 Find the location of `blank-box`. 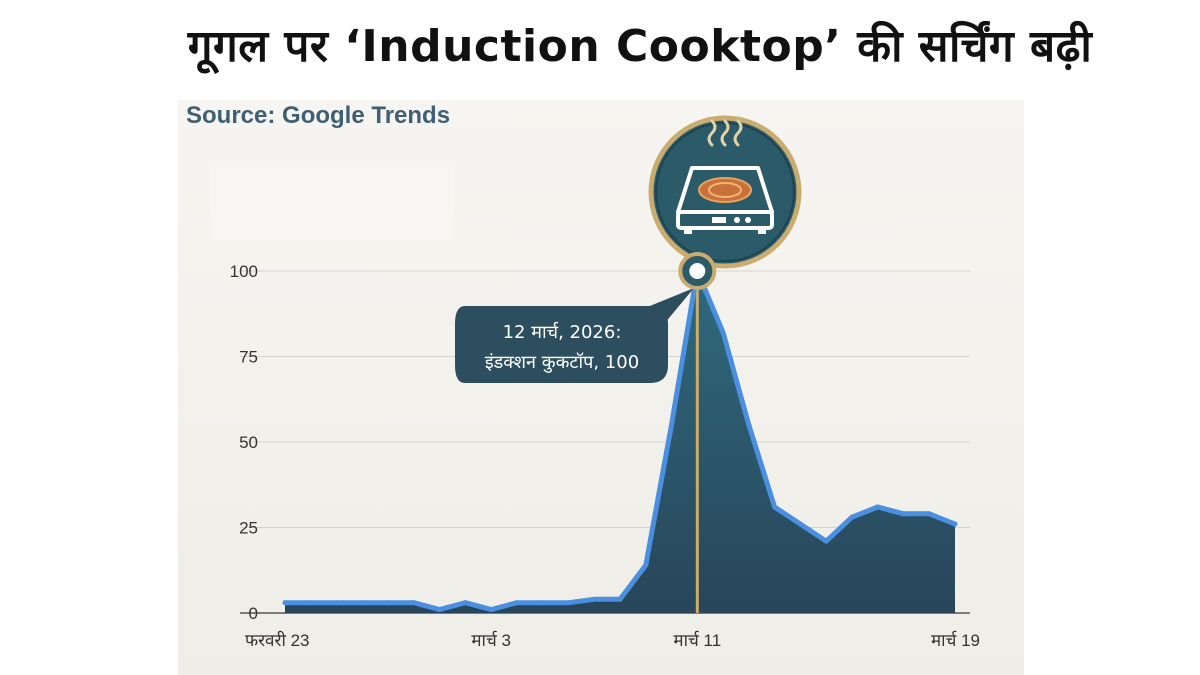

blank-box is located at coordinates (332, 201).